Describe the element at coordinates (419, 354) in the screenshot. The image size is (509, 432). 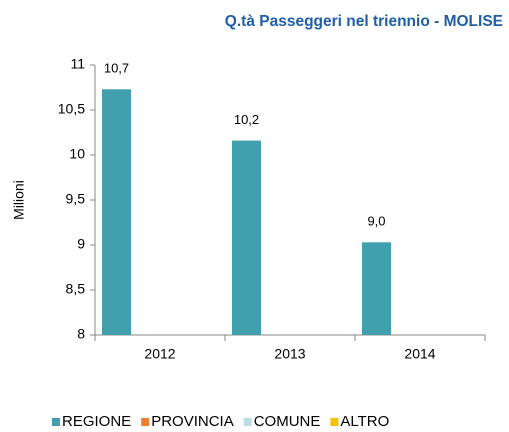
I see `x-tick-label: 2014` at that location.